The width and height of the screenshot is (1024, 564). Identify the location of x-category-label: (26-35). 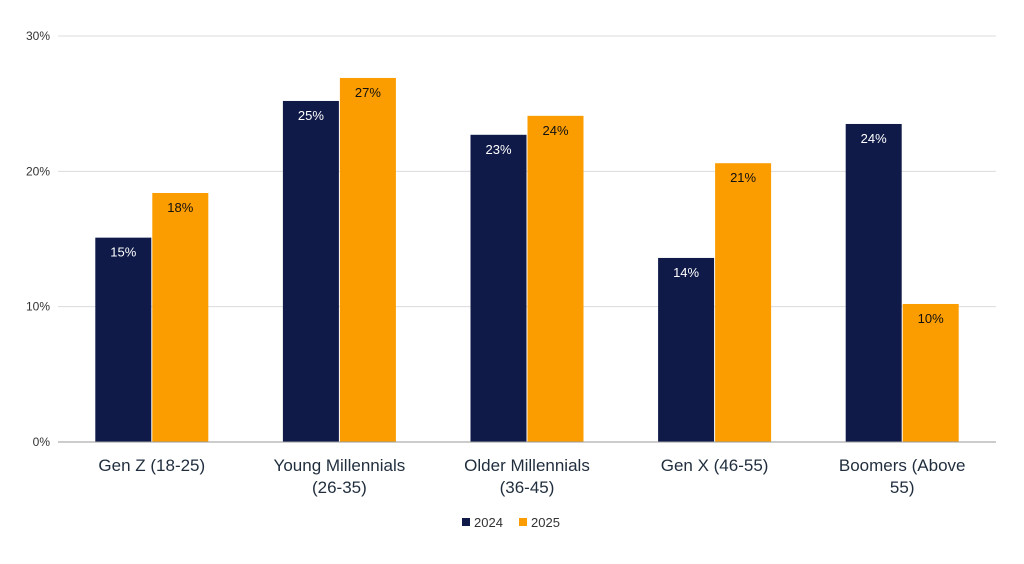
(339, 487).